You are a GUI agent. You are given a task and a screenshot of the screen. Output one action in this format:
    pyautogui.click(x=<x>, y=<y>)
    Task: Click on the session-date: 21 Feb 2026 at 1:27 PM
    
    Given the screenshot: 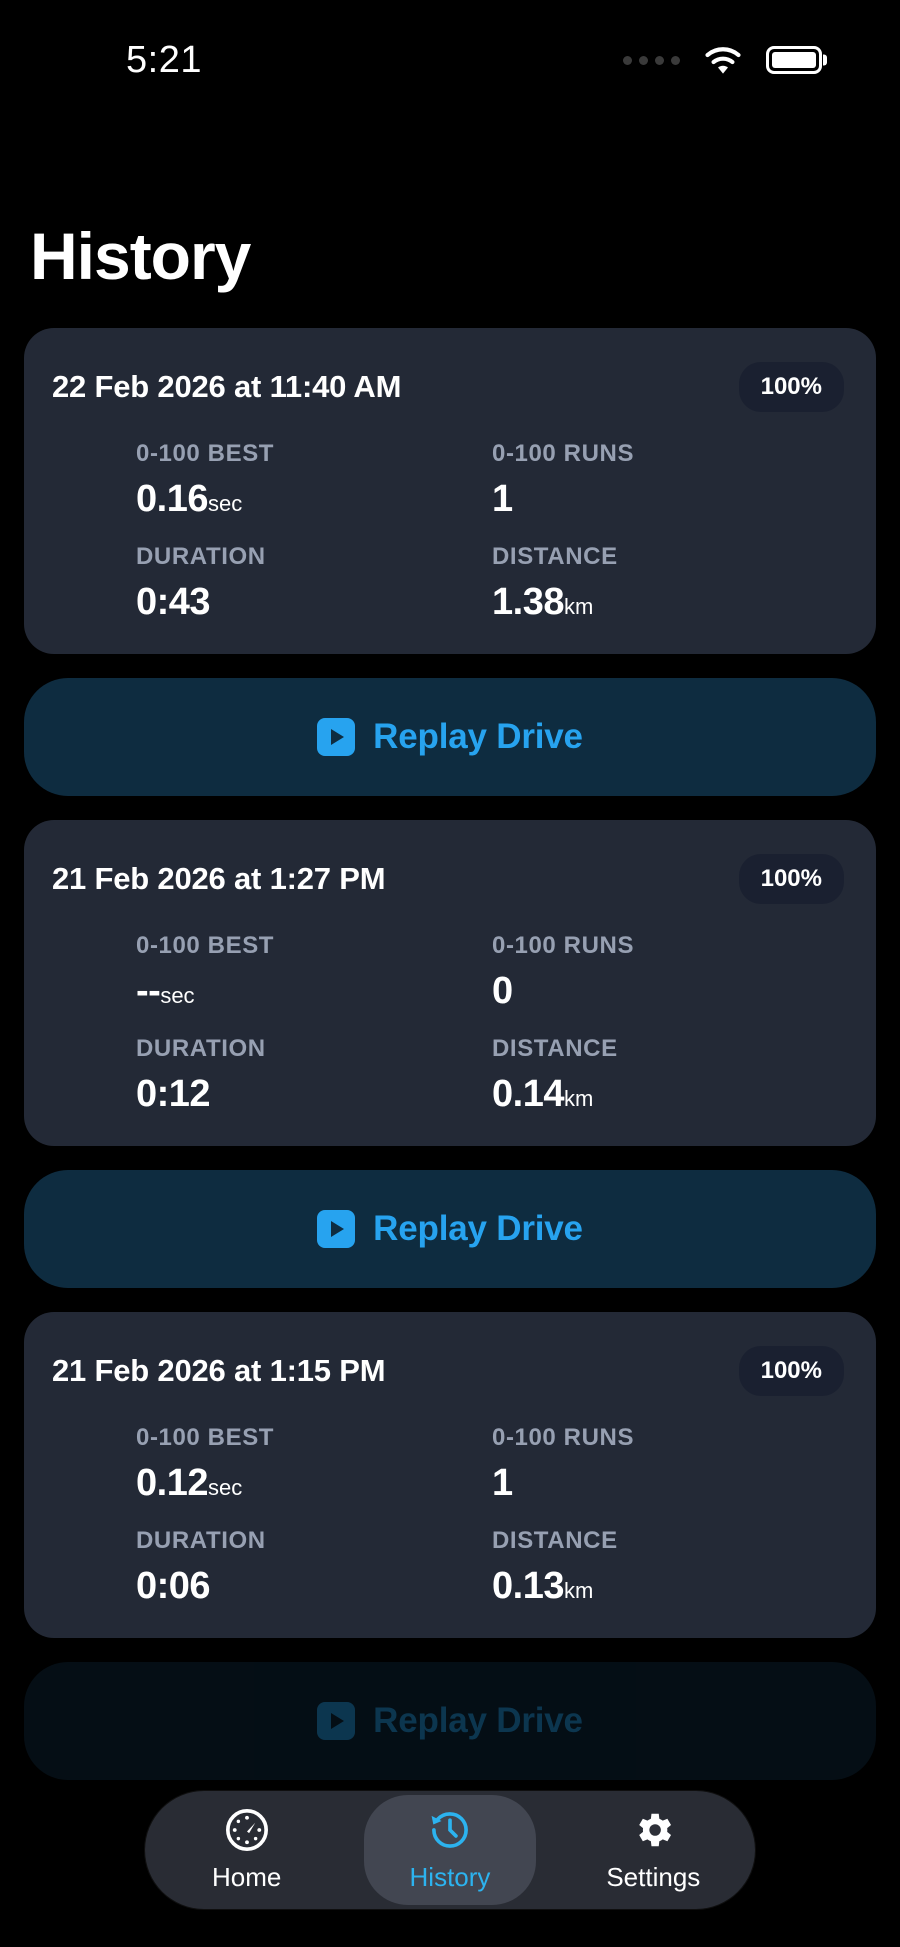 What is the action you would take?
    pyautogui.click(x=219, y=878)
    